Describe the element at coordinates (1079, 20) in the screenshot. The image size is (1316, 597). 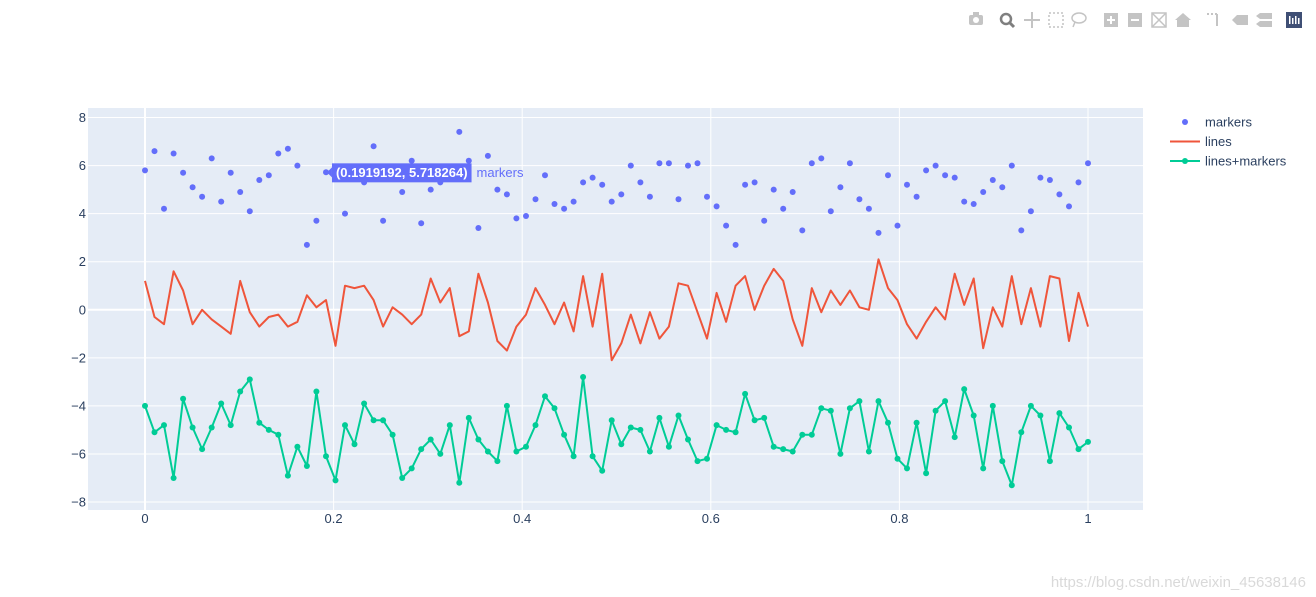
I see `lasso-icon` at that location.